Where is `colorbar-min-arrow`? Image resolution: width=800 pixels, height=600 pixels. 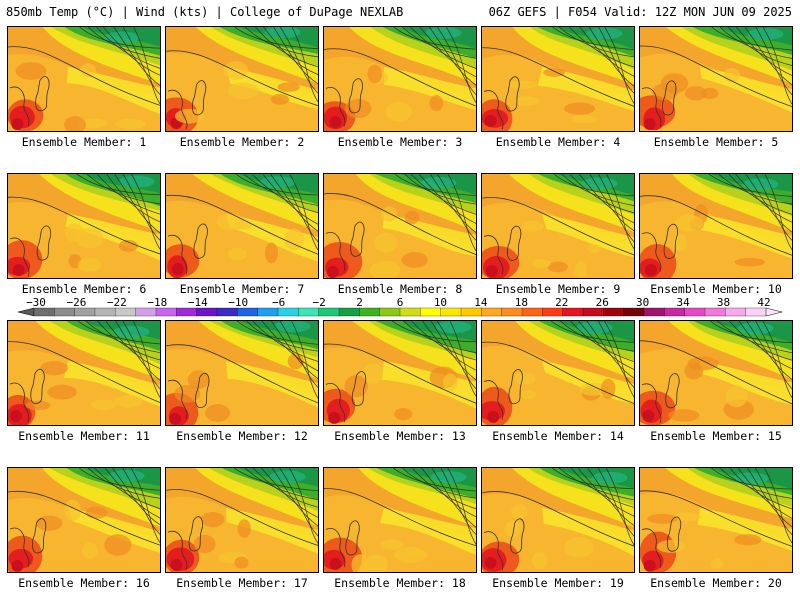 colorbar-min-arrow is located at coordinates (26, 312).